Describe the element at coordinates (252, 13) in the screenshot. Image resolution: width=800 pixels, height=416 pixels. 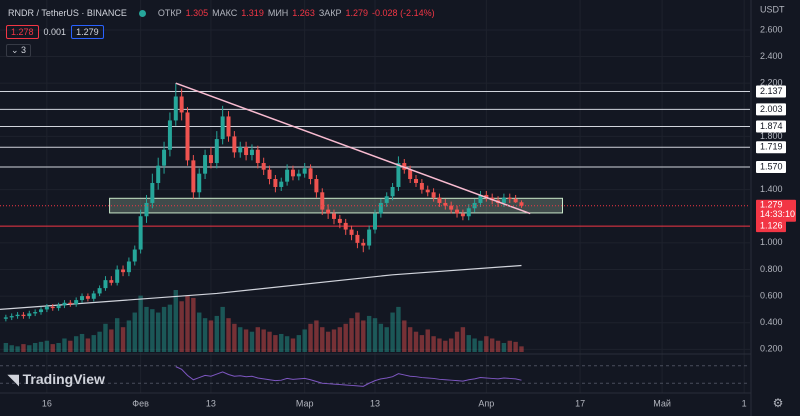
I see `ohlc-value: 1.319` at that location.